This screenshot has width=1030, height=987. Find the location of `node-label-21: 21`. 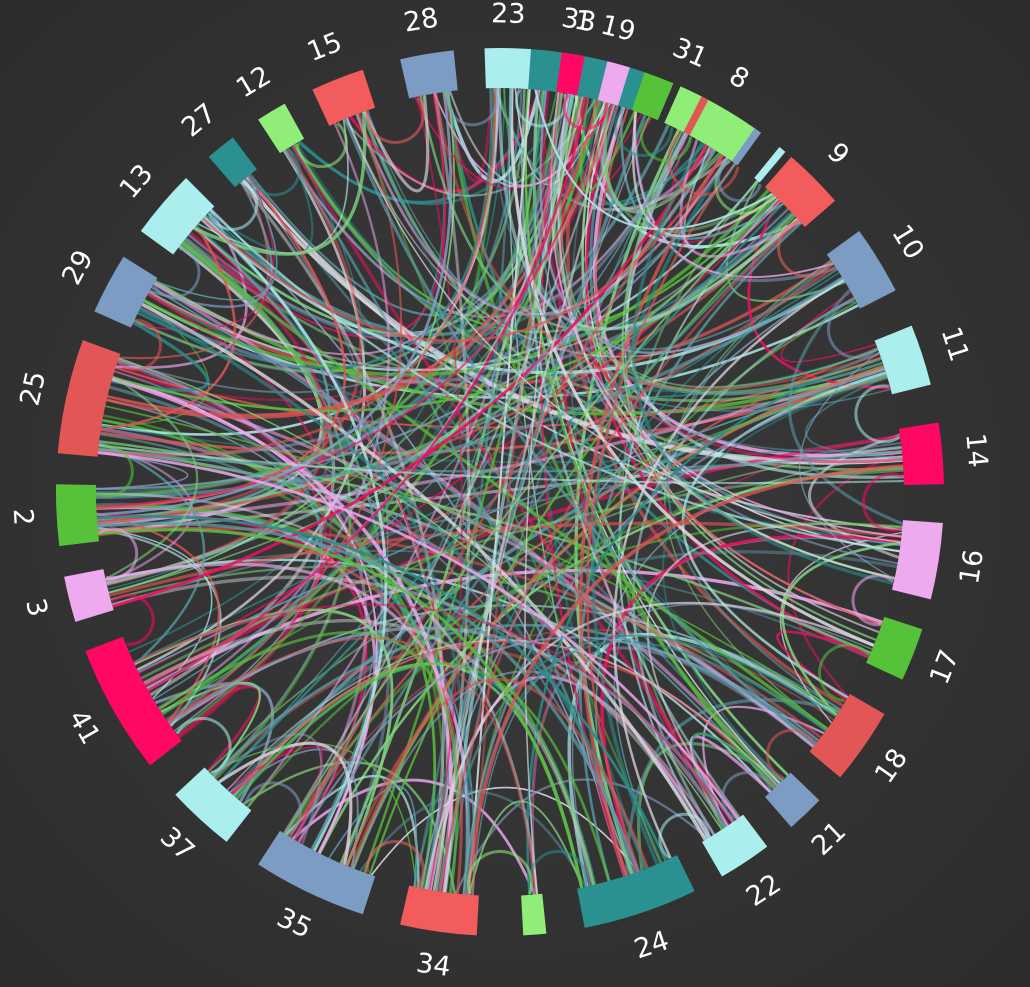

node-label-21: 21 is located at coordinates (829, 839).